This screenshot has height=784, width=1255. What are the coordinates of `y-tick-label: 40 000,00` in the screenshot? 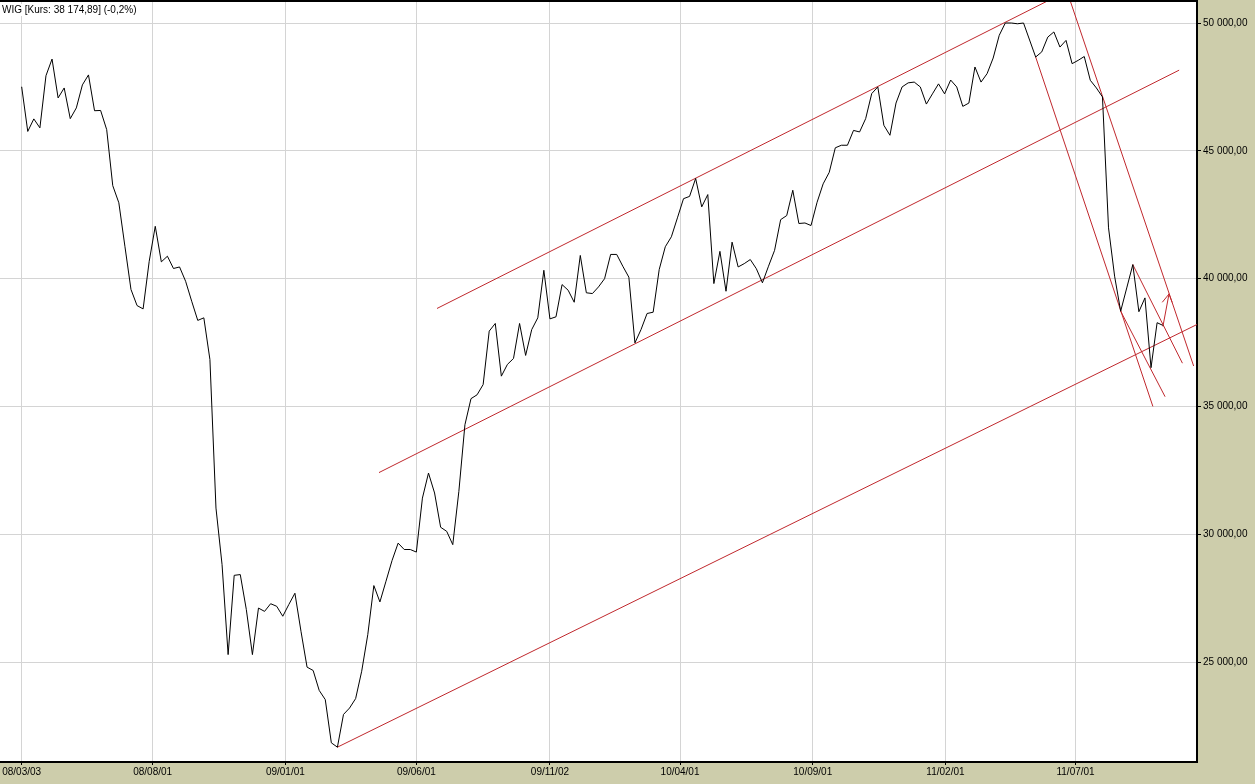 It's located at (1225, 278).